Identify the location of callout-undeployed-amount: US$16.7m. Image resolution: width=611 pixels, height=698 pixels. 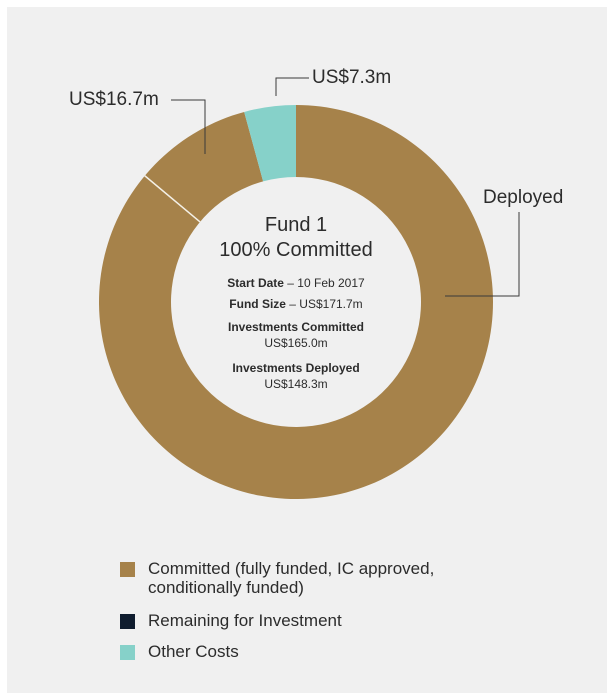
(114, 99).